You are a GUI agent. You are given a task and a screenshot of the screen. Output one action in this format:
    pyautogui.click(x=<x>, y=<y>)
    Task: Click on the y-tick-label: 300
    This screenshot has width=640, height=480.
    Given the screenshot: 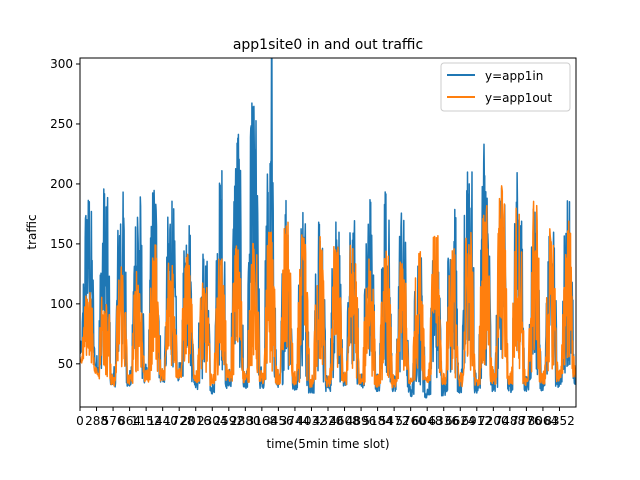 What is the action you would take?
    pyautogui.click(x=61, y=64)
    